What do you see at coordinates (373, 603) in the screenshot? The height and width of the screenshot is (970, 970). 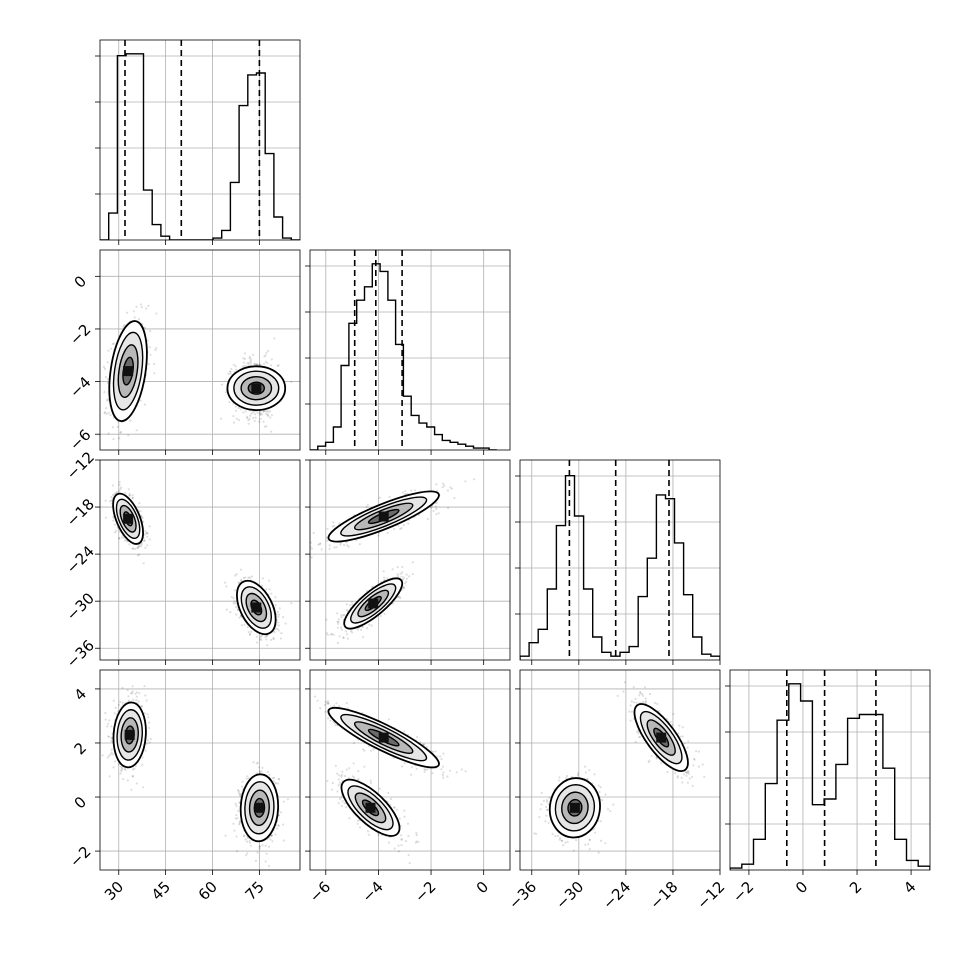 I see `density-peak` at bounding box center [373, 603].